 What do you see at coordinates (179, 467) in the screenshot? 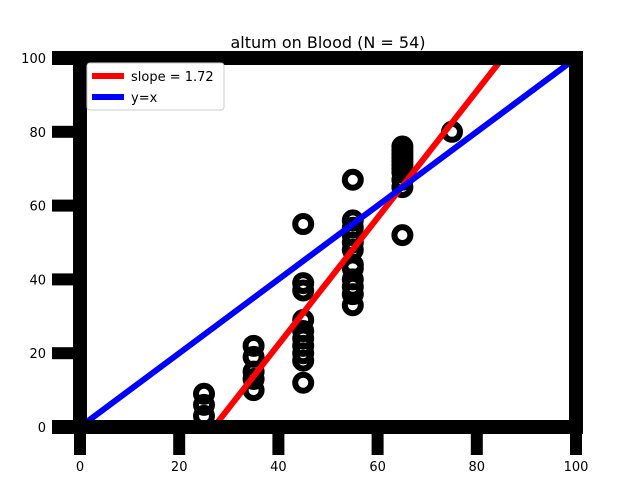
I see `x-tick-label: 20` at bounding box center [179, 467].